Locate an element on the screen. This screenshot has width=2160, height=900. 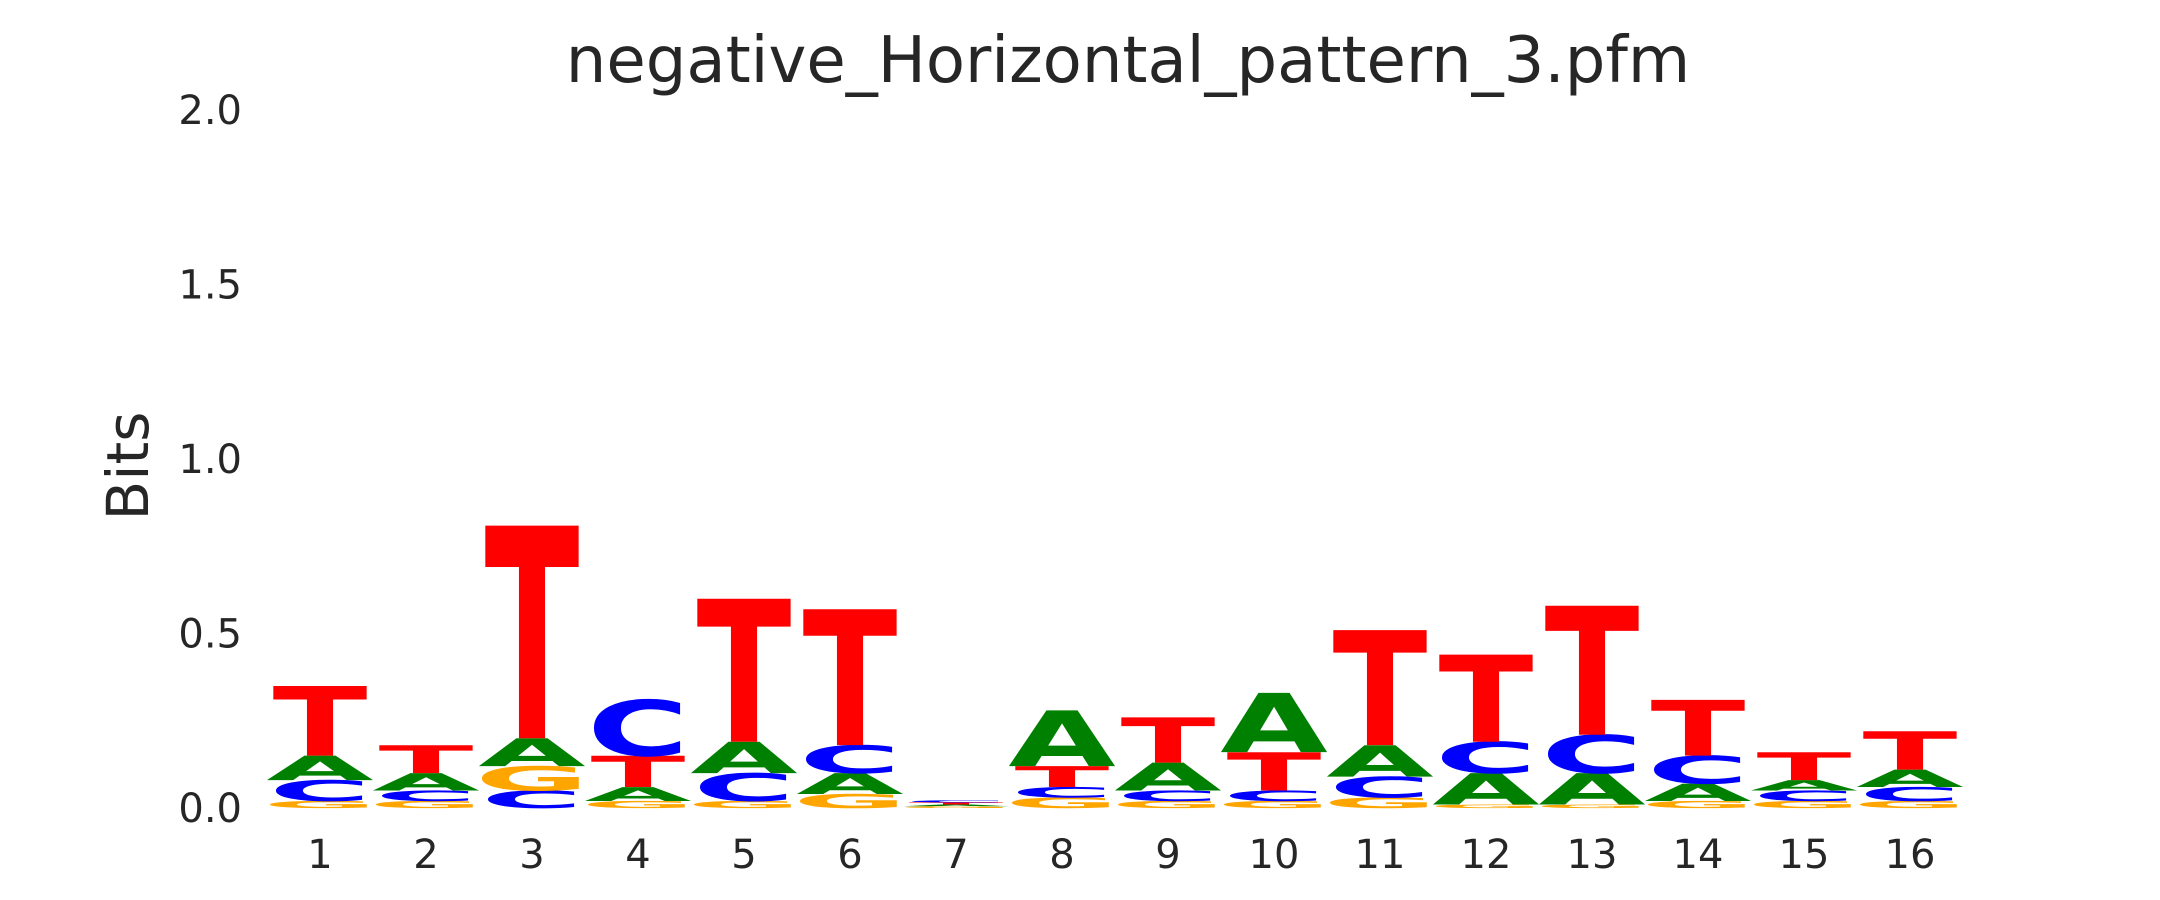
x-tick-label: 11 is located at coordinates (1380, 855).